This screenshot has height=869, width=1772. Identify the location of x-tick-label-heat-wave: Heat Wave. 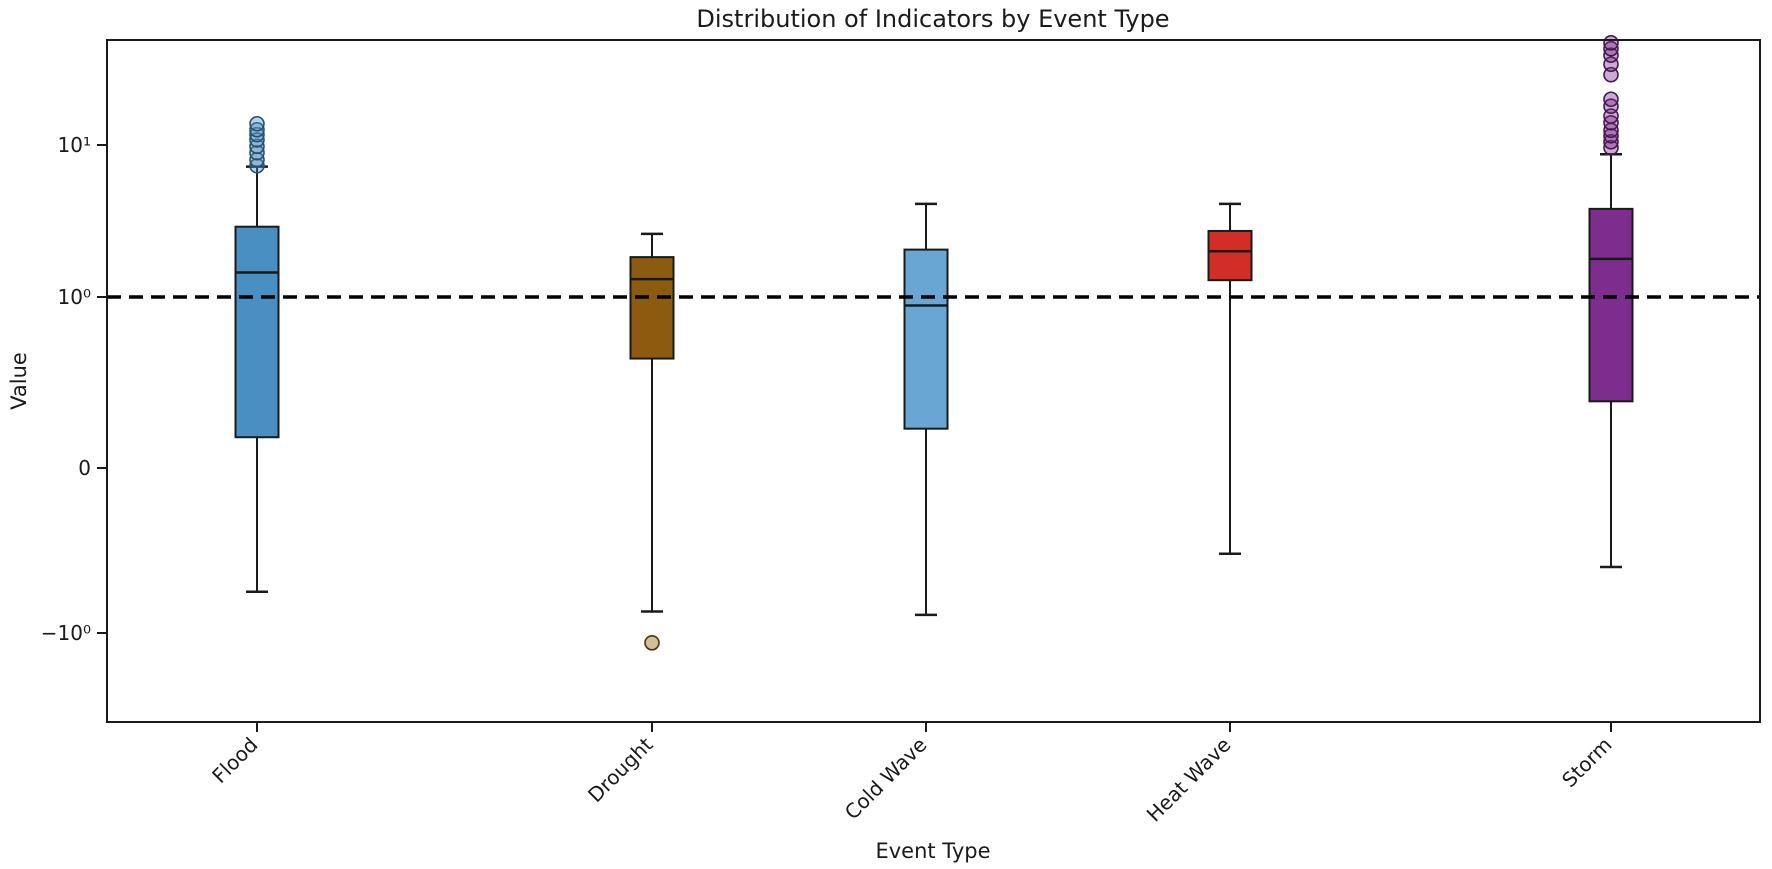
(1189, 780).